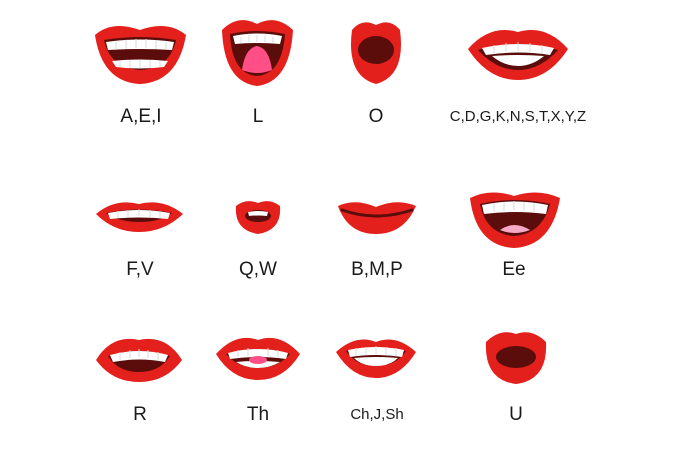 Image resolution: width=680 pixels, height=453 pixels. I want to click on phoneme-label: Q,W, so click(258, 269).